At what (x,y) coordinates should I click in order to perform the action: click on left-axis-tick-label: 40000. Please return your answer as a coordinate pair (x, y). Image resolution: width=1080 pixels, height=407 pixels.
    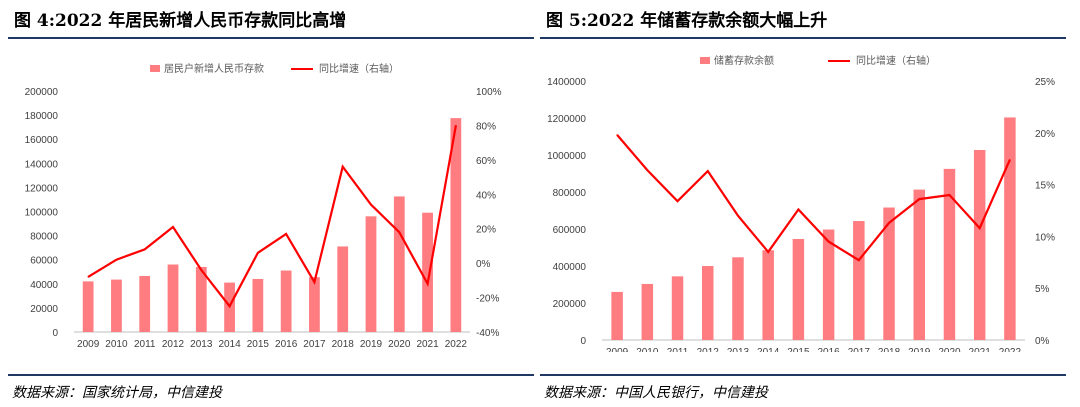
    Looking at the image, I should click on (44, 285).